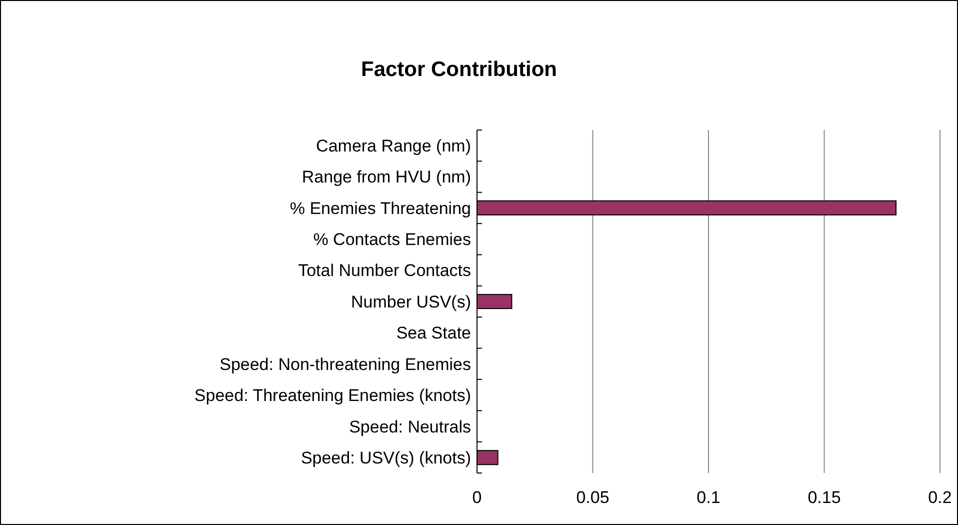  Describe the element at coordinates (593, 497) in the screenshot. I see `x-tick-label: 0.05` at that location.